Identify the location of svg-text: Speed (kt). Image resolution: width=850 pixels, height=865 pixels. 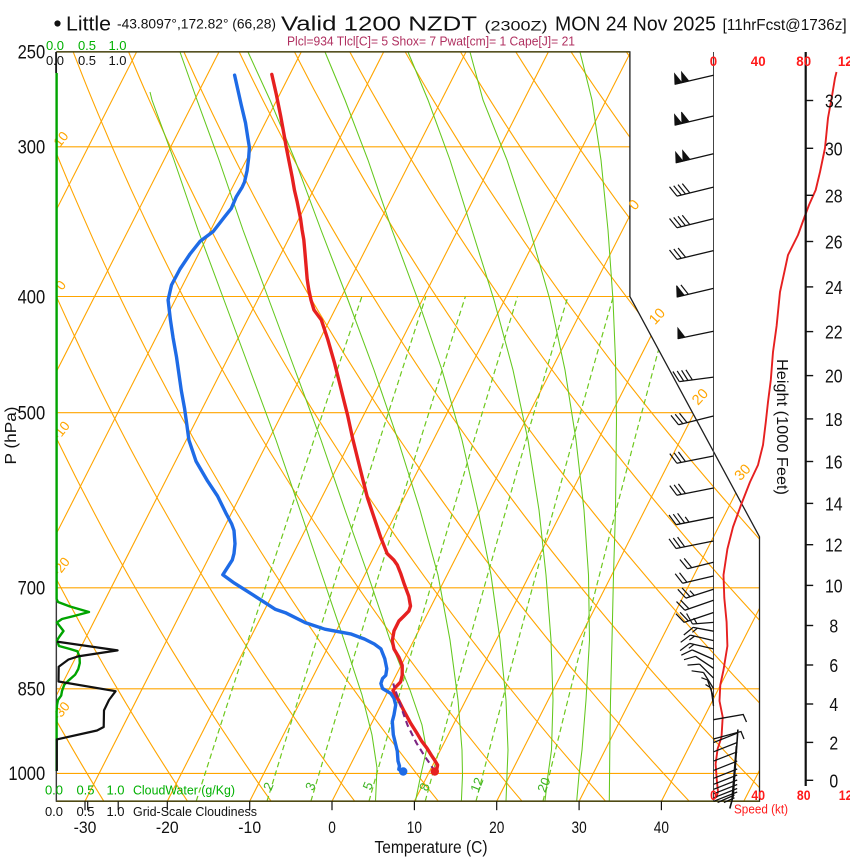
(761, 809).